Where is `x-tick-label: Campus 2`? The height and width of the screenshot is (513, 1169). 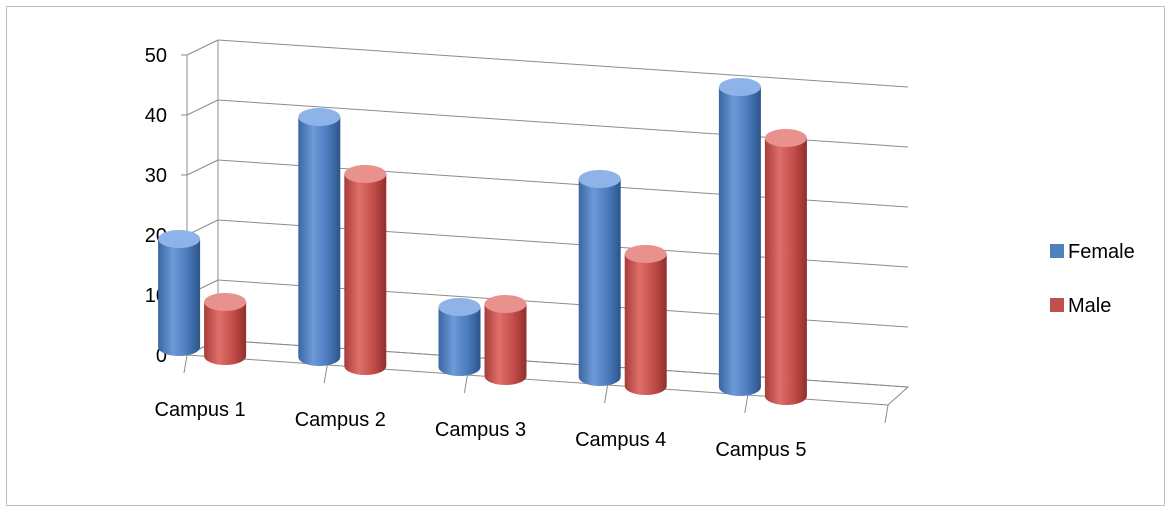
x-tick-label: Campus 2 is located at coordinates (340, 420).